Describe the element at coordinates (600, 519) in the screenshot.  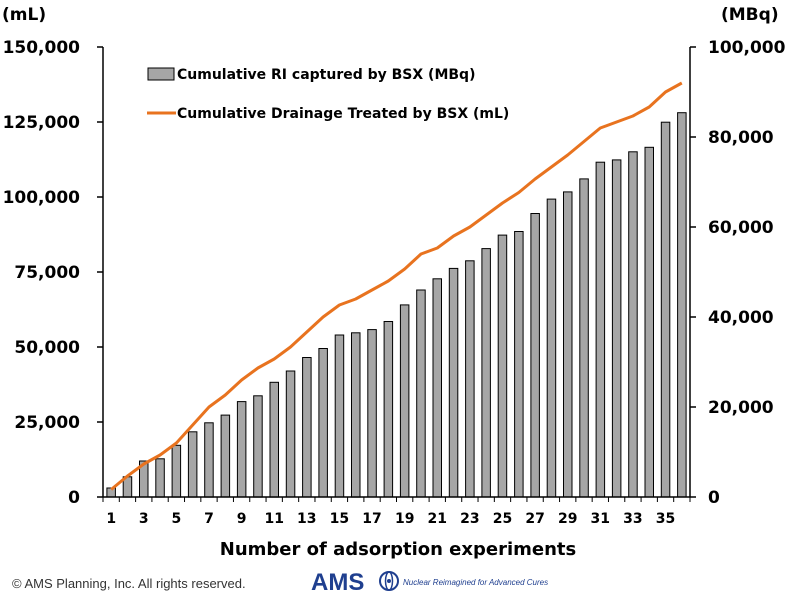
I see `x-tick-label: 31` at that location.